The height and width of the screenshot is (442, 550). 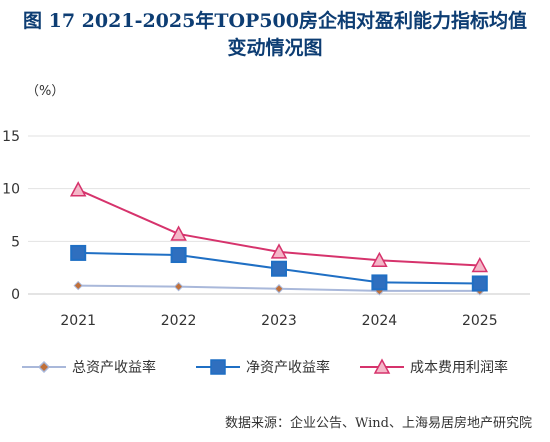 What do you see at coordinates (480, 321) in the screenshot?
I see `x-tick-label: 2025` at bounding box center [480, 321].